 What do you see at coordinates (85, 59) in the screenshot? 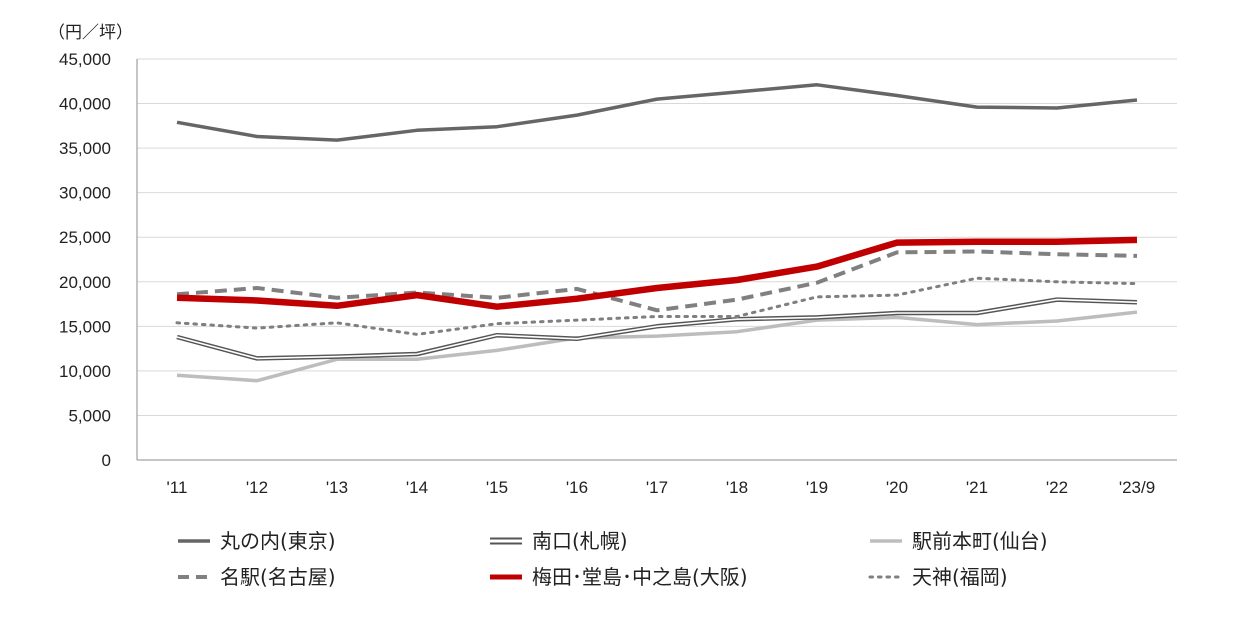
I see `y-tick-label: 45,000` at bounding box center [85, 59].